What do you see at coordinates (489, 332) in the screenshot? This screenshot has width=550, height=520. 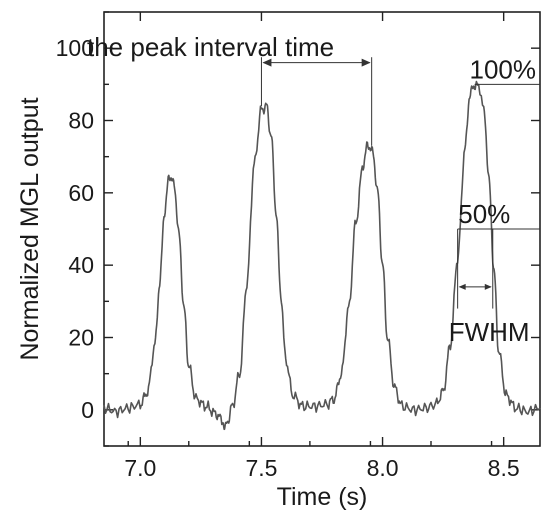 I see `fwhm-label: FWHM` at bounding box center [489, 332].